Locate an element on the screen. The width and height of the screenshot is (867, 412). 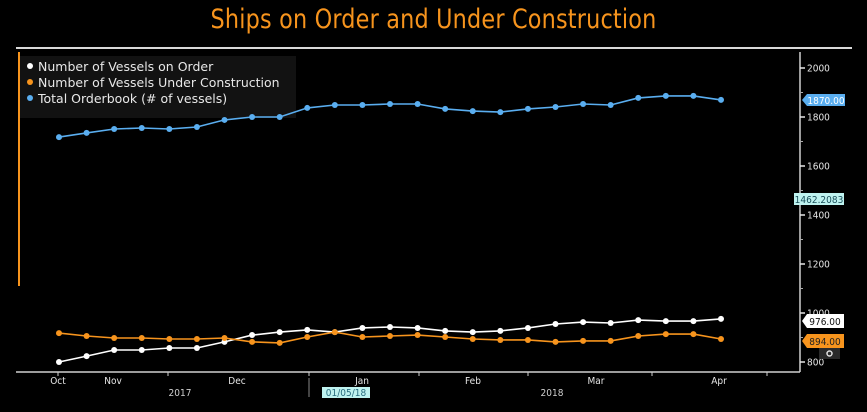
cursor-date-label: 01/05/18 is located at coordinates (346, 393).